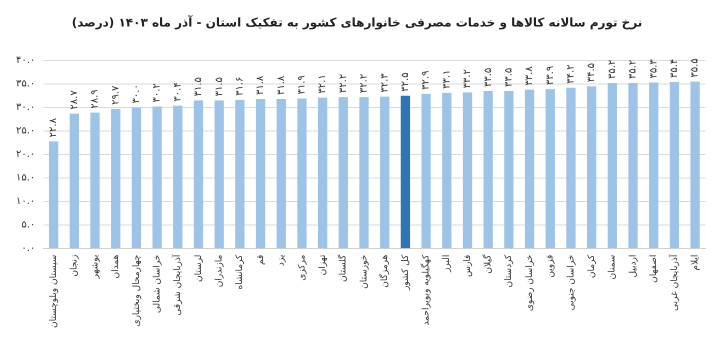 The width and height of the screenshot is (720, 342). I want to click on data-label: ۳۵.۳, so click(654, 68).